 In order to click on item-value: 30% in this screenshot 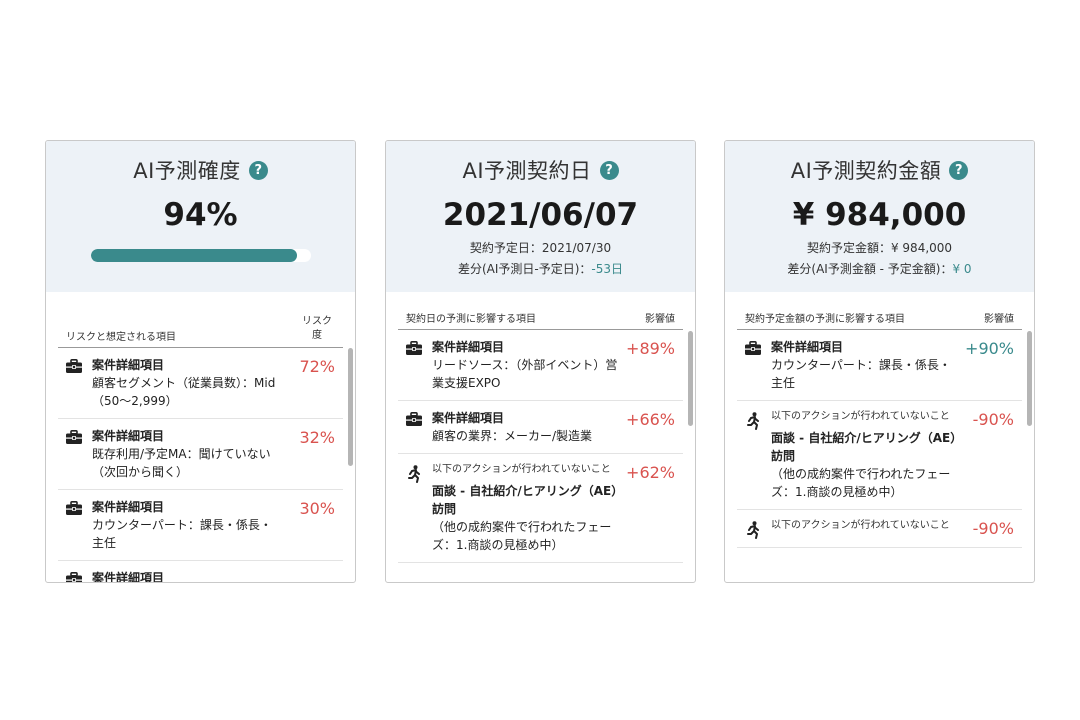, I will do `click(317, 508)`.